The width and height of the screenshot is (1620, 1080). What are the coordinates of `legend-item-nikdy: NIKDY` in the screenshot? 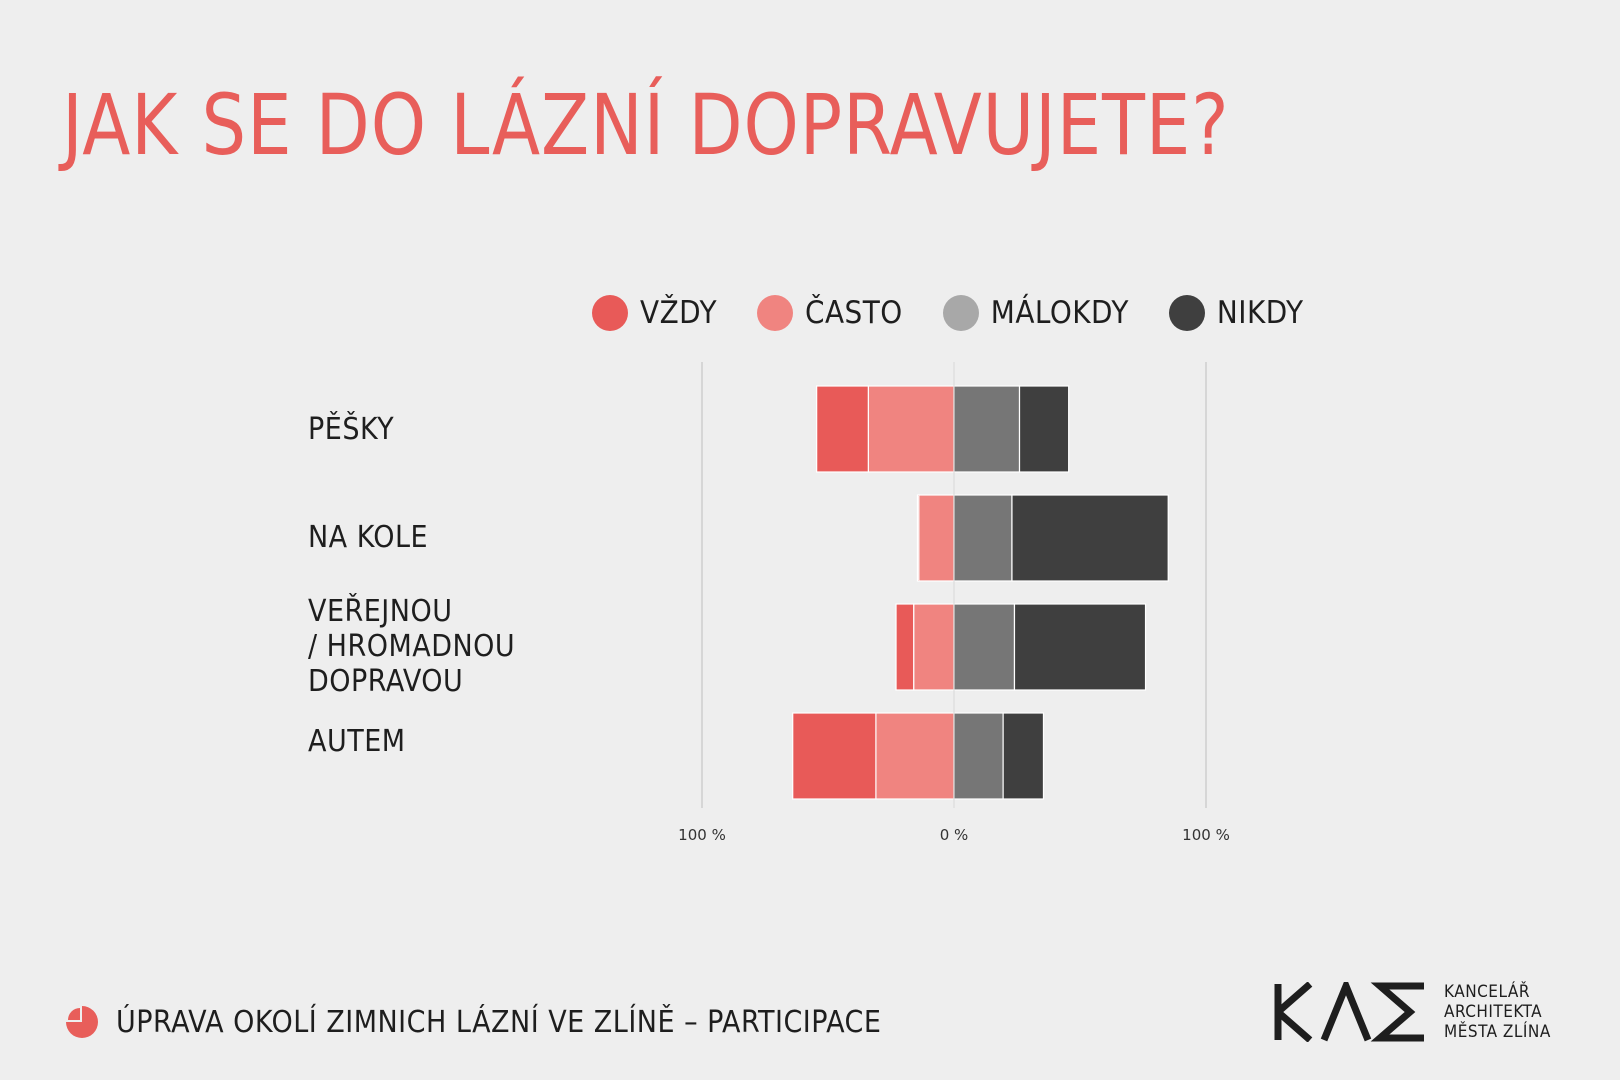 It's located at (1236, 313).